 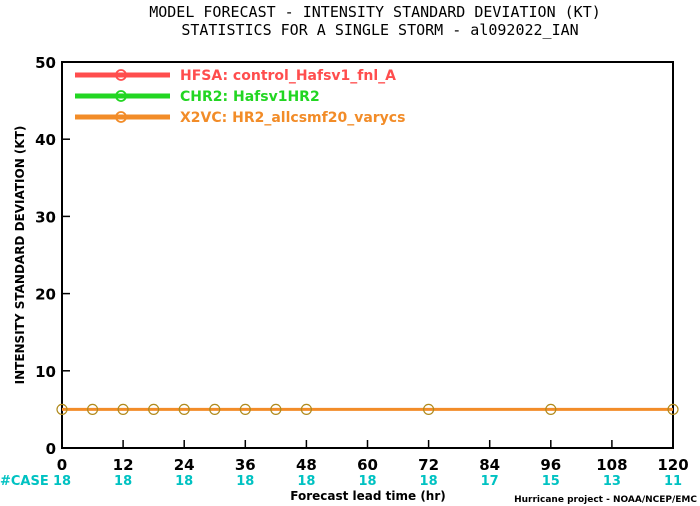 What do you see at coordinates (250, 97) in the screenshot?
I see `legend-entry: CHR2: Hafsv1HR2` at bounding box center [250, 97].